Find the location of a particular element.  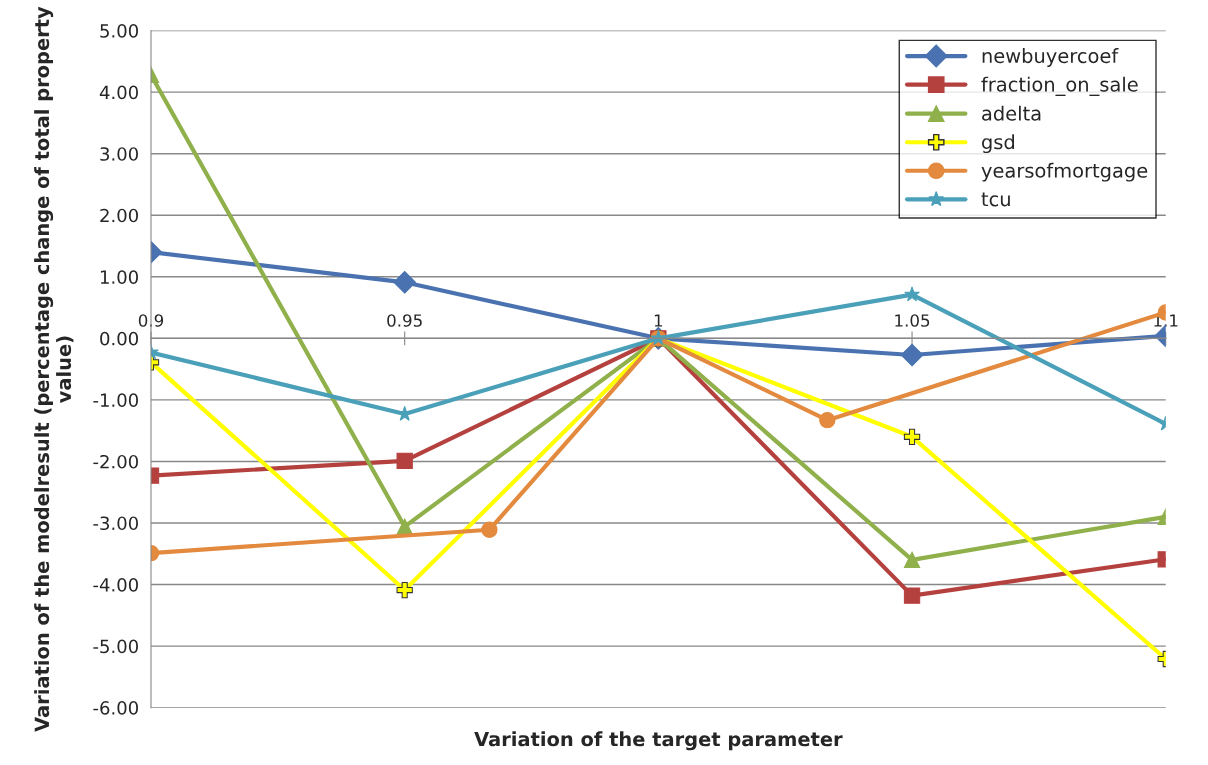

y-tick-label: -3.00 is located at coordinates (115, 523).